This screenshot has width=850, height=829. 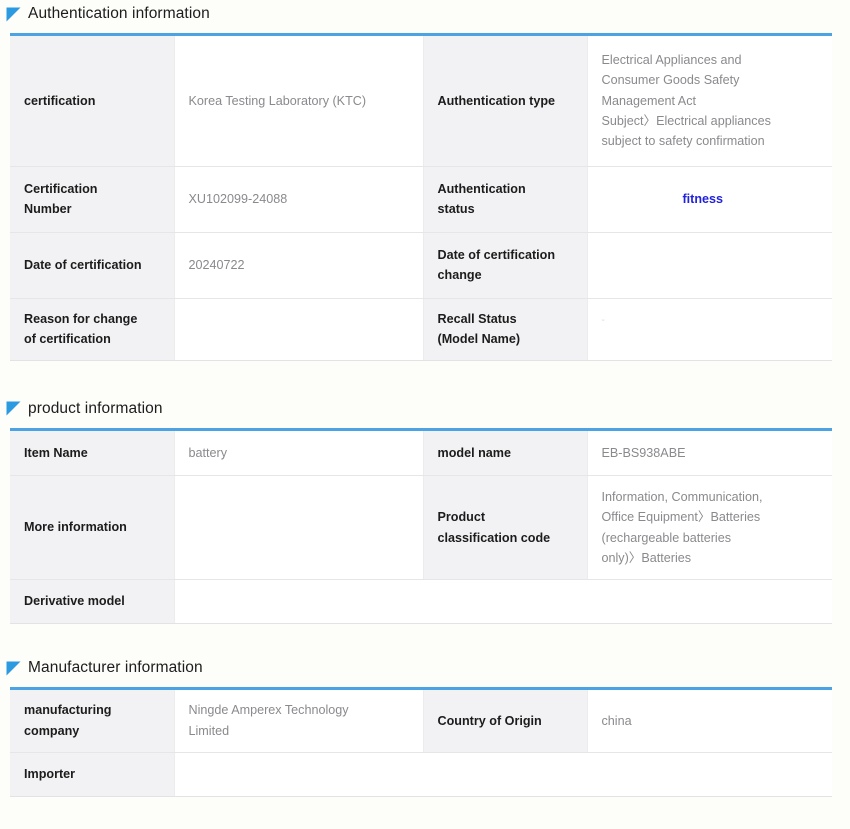 I want to click on row-label-item-name: Item Name, so click(x=92, y=453).